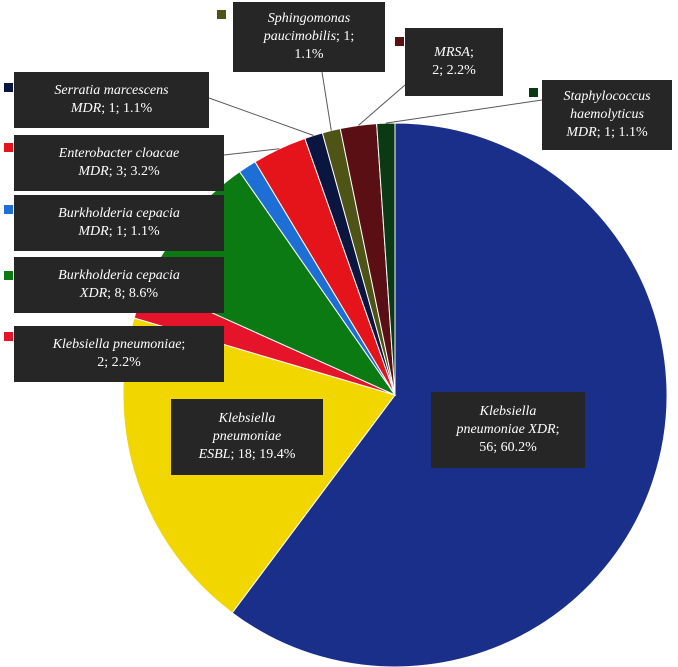 The height and width of the screenshot is (667, 678). What do you see at coordinates (309, 37) in the screenshot?
I see `data-label-7: Sphingomonas paucimobilis; 1; 1.1%` at bounding box center [309, 37].